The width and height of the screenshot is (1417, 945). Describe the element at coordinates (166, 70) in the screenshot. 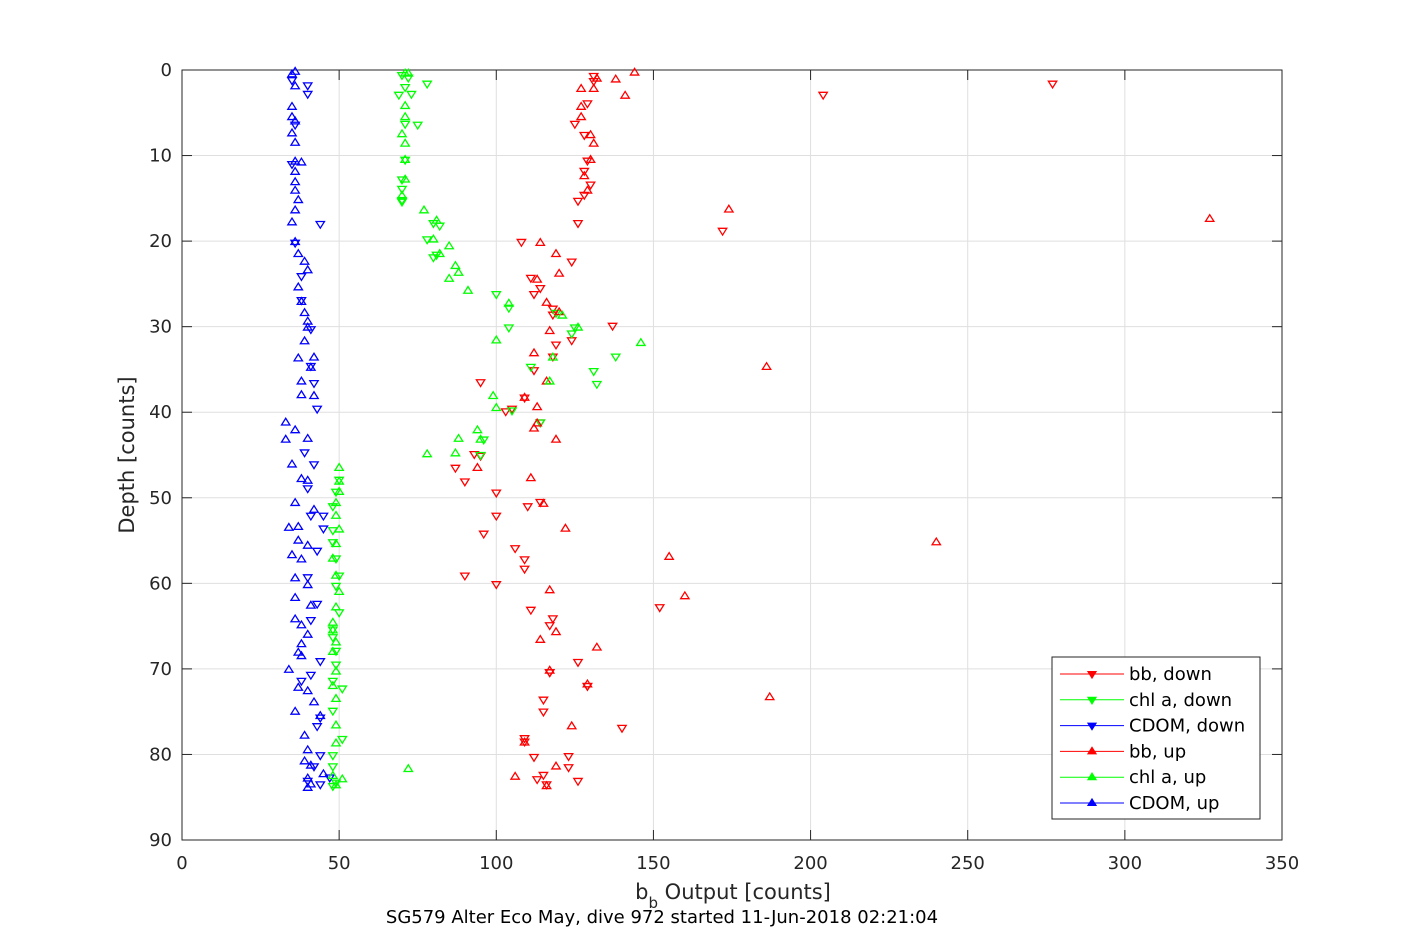

I see `y-tick-label: 0` at that location.